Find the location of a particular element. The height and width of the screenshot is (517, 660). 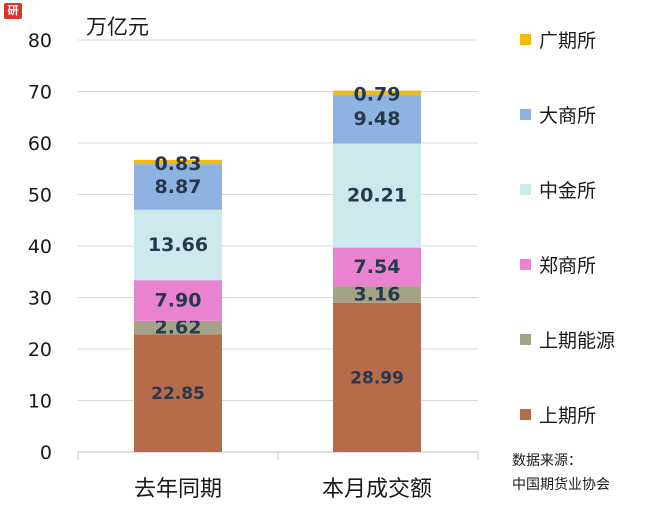

legend-item: 郑商所 is located at coordinates (558, 264).